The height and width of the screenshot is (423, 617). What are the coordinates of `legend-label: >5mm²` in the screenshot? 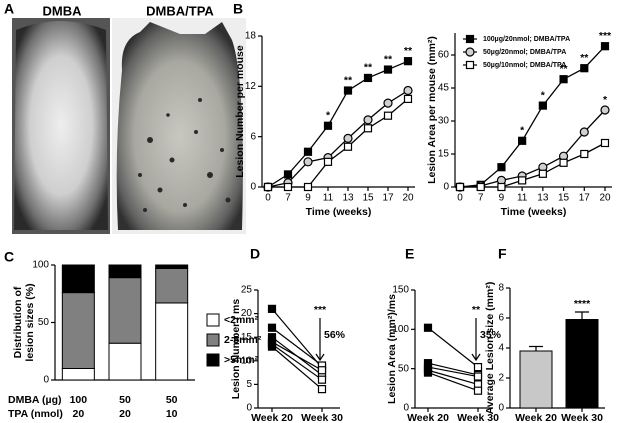 It's located at (241, 360).